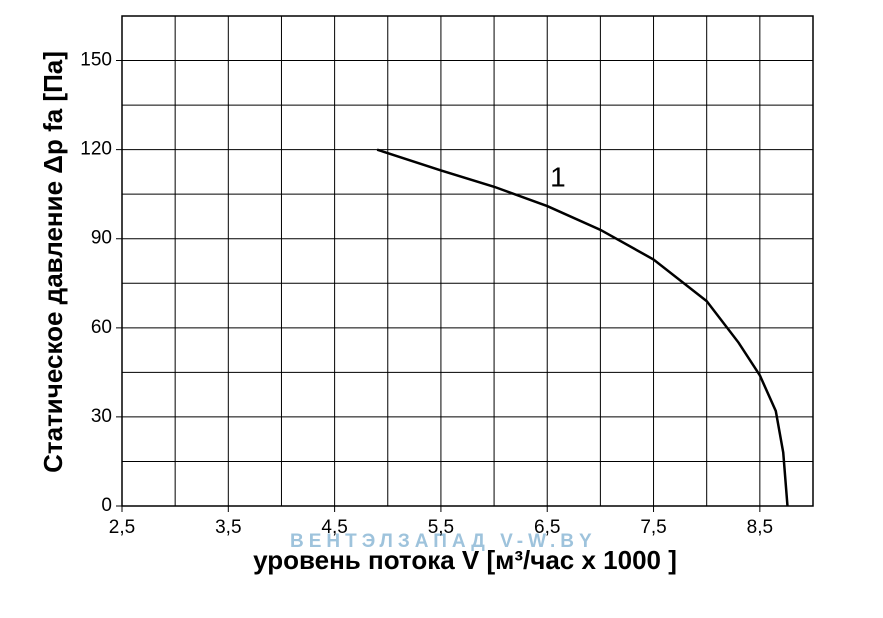 The width and height of the screenshot is (883, 618). Describe the element at coordinates (101, 238) in the screenshot. I see `y-tick-label: 90` at that location.